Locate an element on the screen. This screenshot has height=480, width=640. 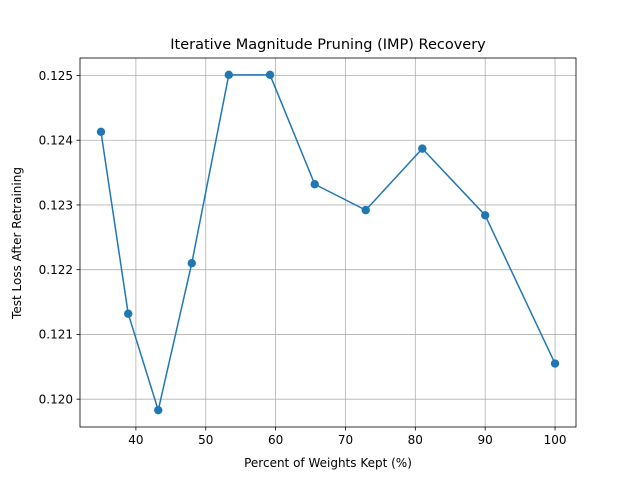
y-tick-label: 0.120 is located at coordinates (56, 399).